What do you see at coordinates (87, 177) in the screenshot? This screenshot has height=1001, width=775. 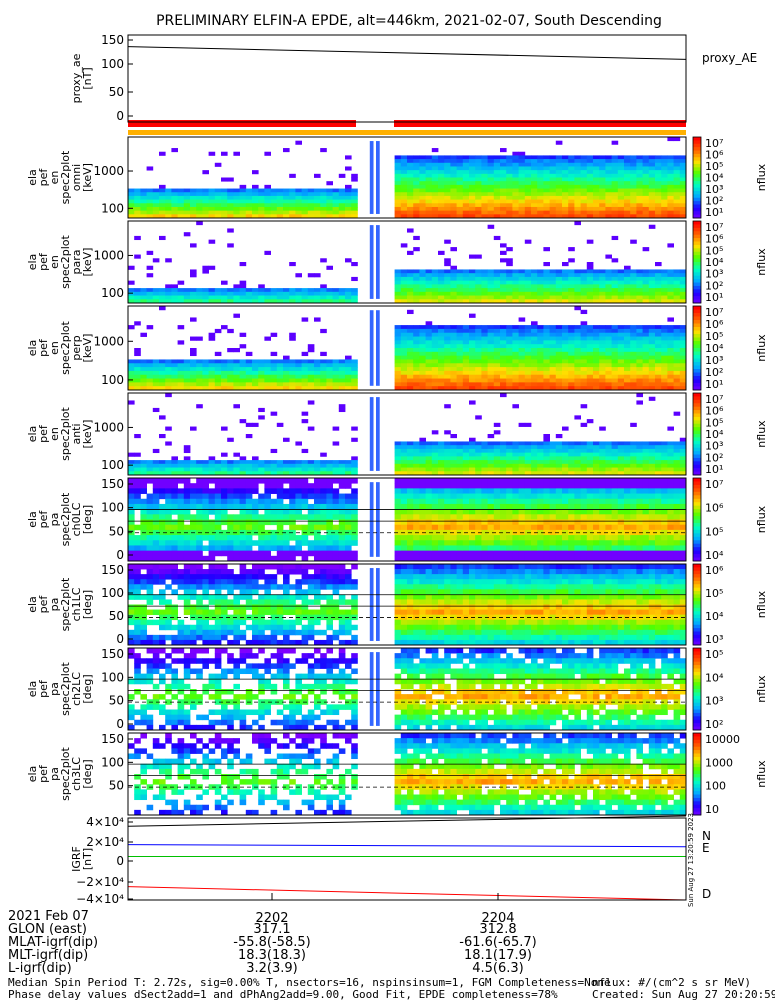 I see `ylabel-line: [keV]` at bounding box center [87, 177].